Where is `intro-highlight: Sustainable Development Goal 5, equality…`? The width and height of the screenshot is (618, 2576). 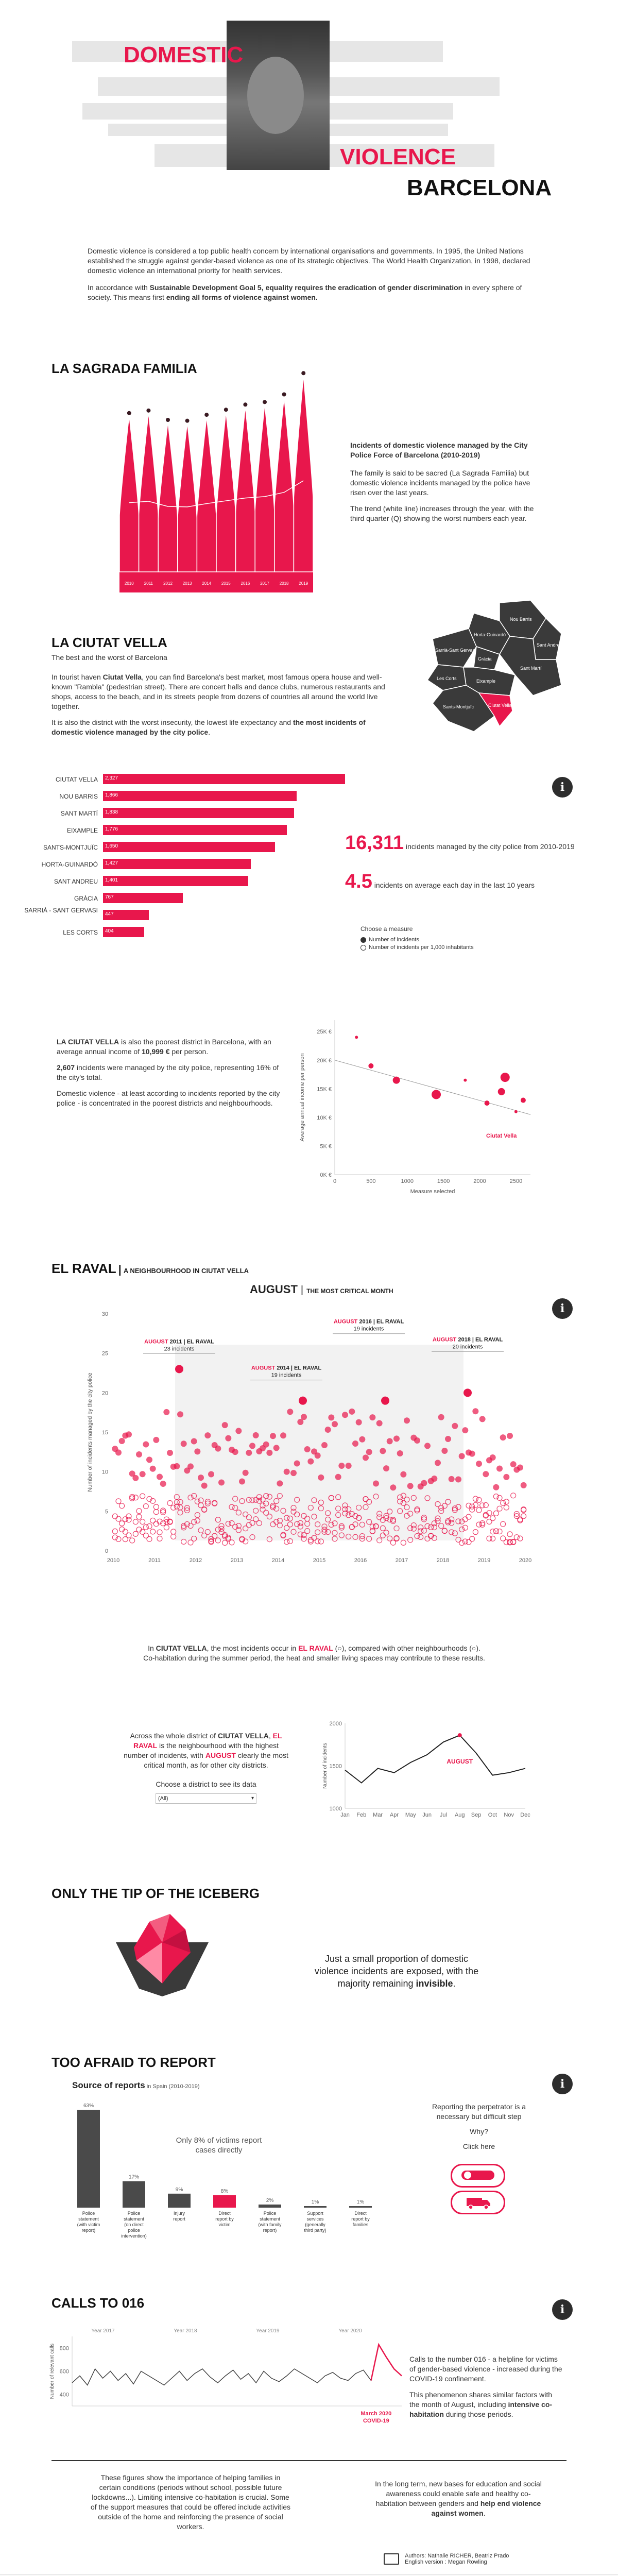
intro-highlight: Sustainable Development Goal 5, equality… is located at coordinates (306, 287).